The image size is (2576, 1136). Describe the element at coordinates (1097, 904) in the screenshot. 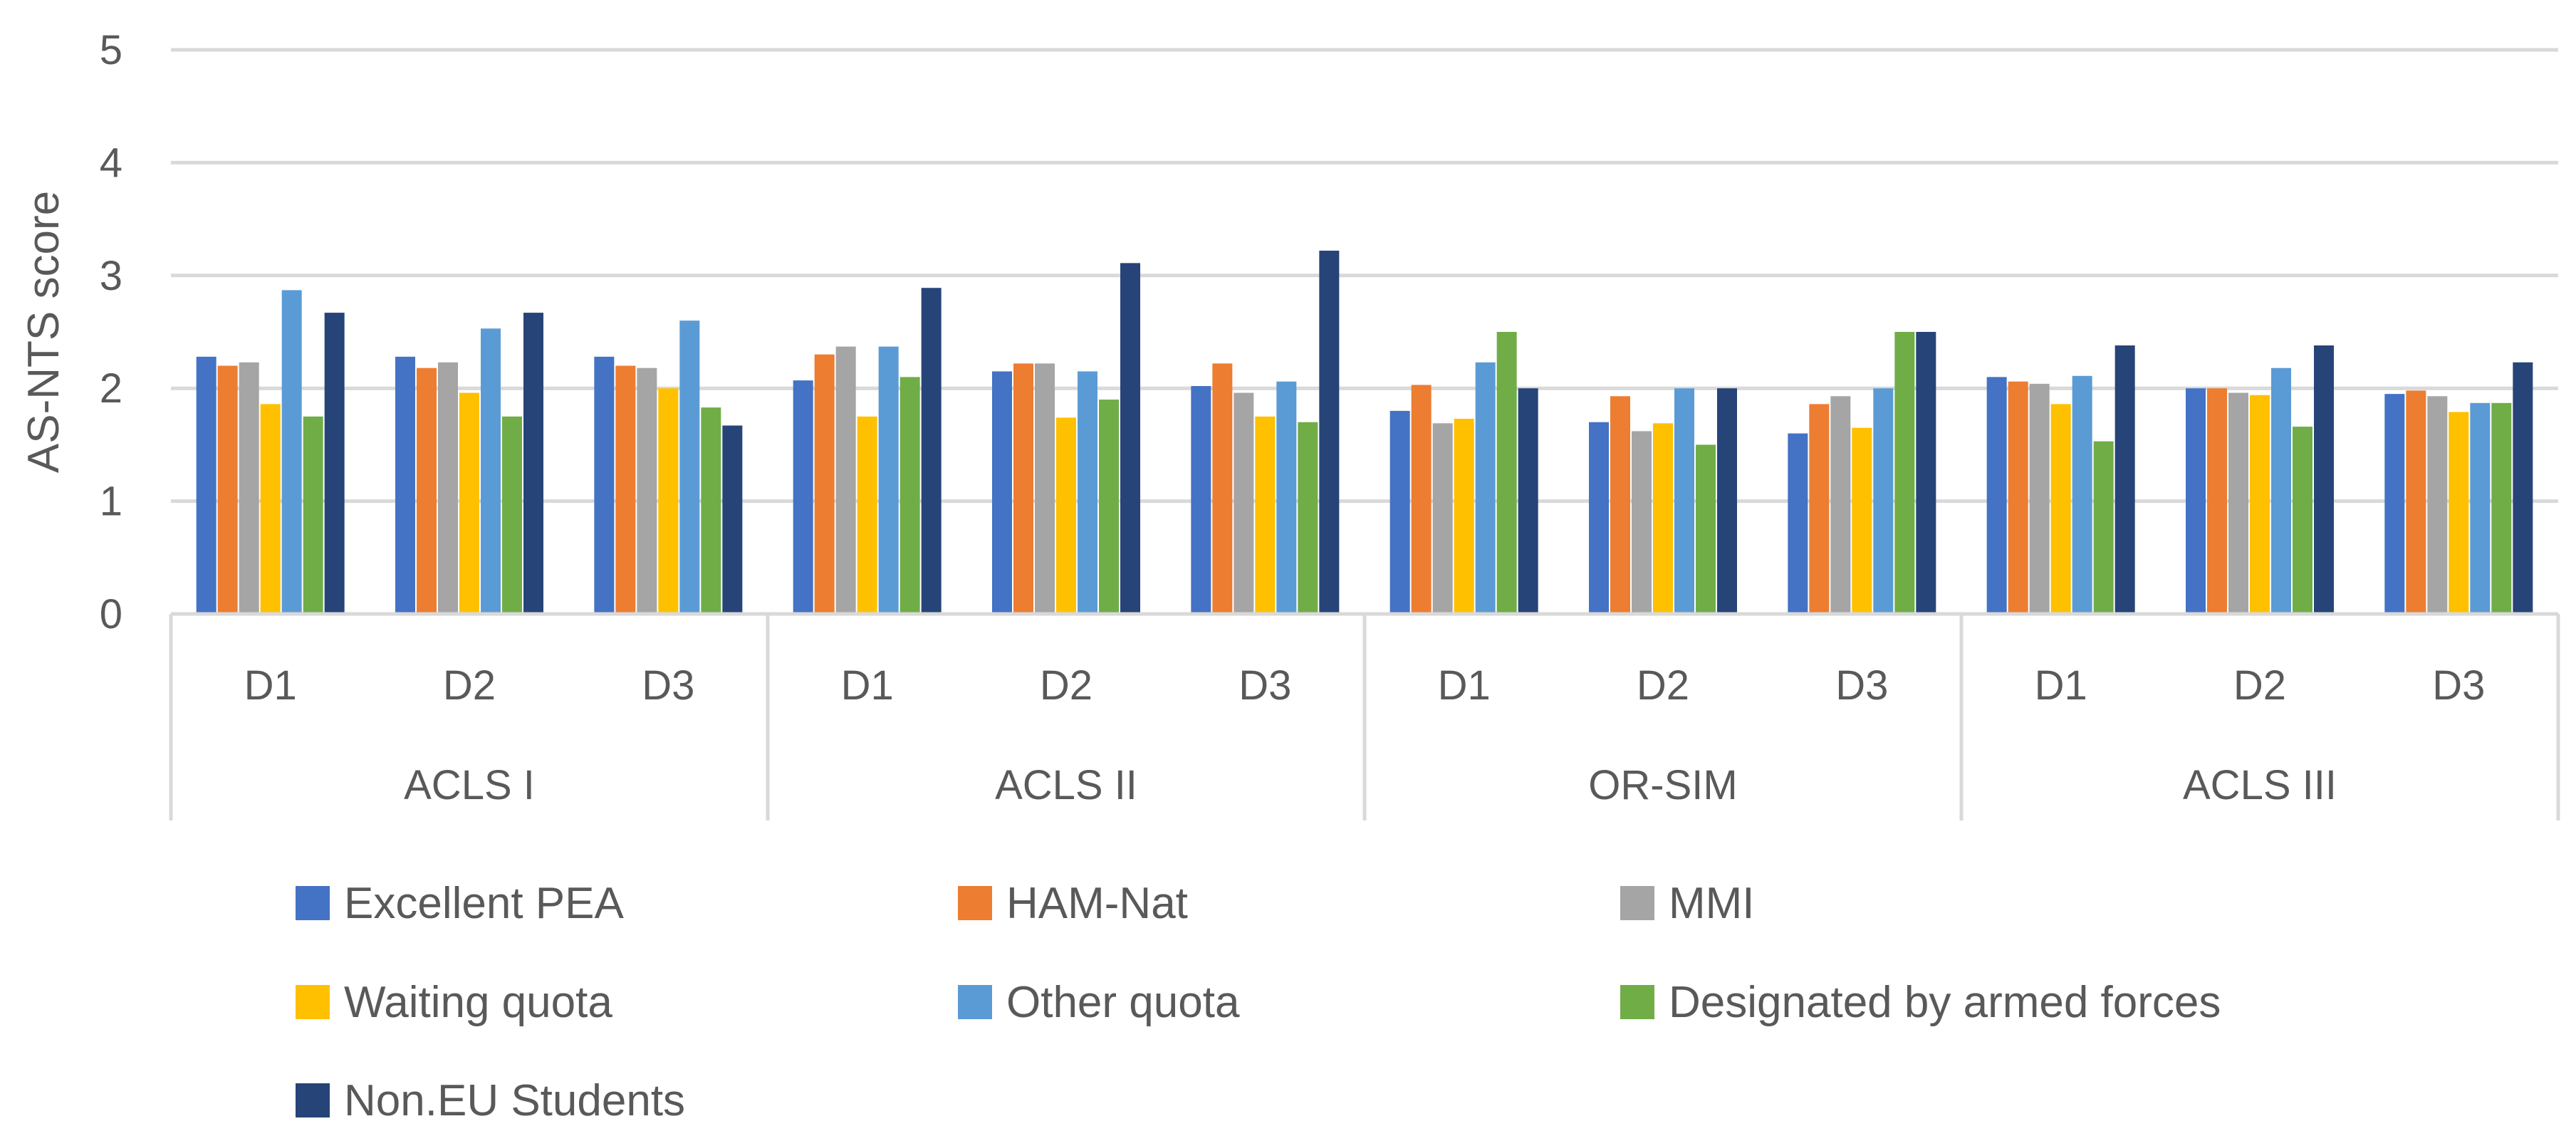

I see `legend-label: HAM-Nat` at that location.